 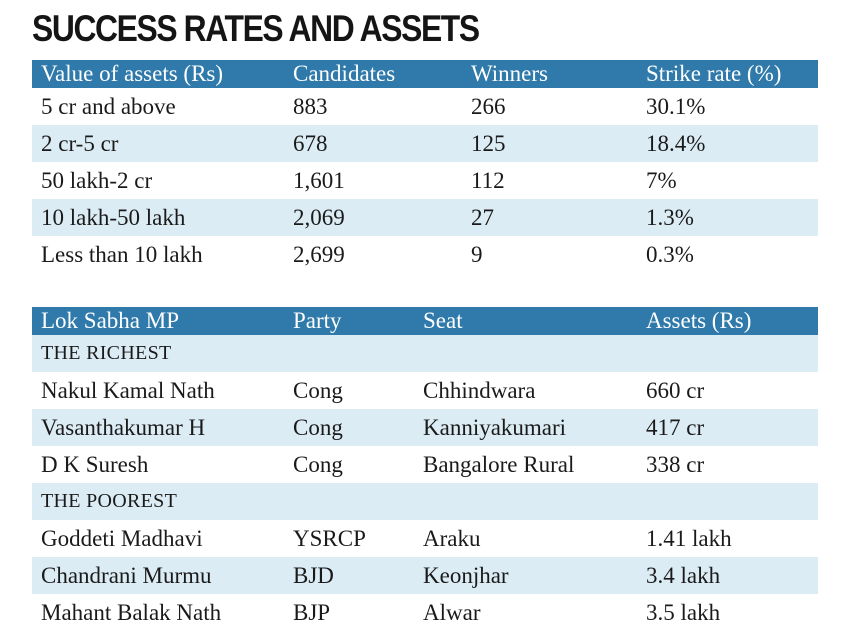 I want to click on table-row: Chandrani Murmu BJD Keonjhar 3.4 lakh, so click(x=425, y=575).